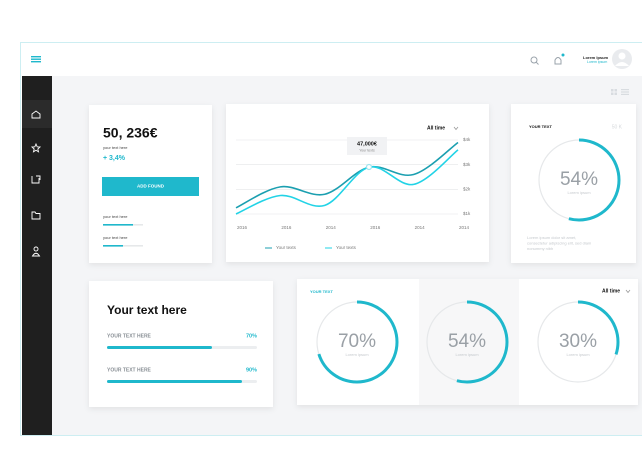  I want to click on balance-amount: 50, 236€, so click(130, 133).